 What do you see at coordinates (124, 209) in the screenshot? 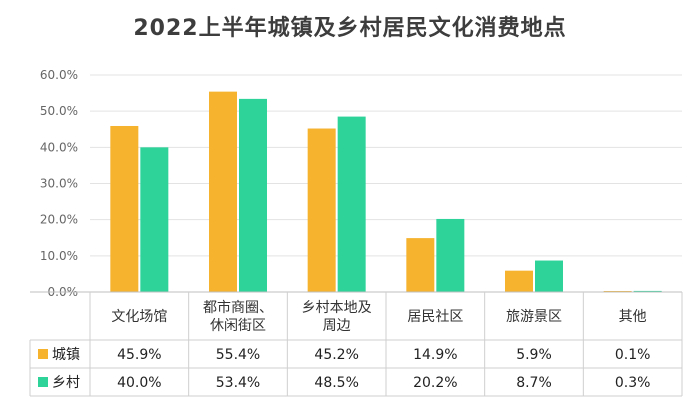
I see `bar-城镇-0` at bounding box center [124, 209].